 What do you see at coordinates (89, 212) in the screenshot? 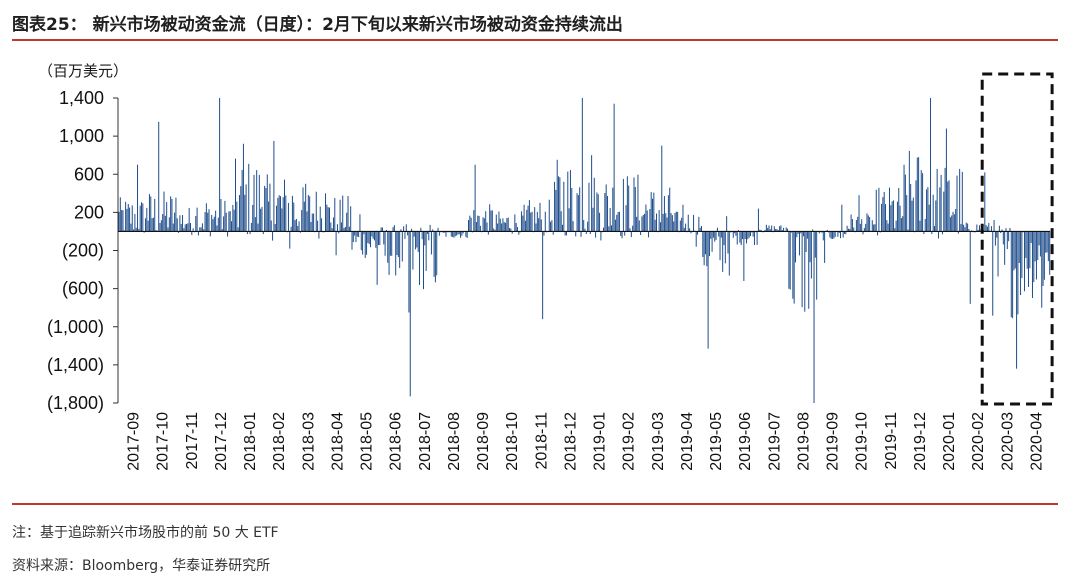
I see `y-tick-label: 200` at bounding box center [89, 212].